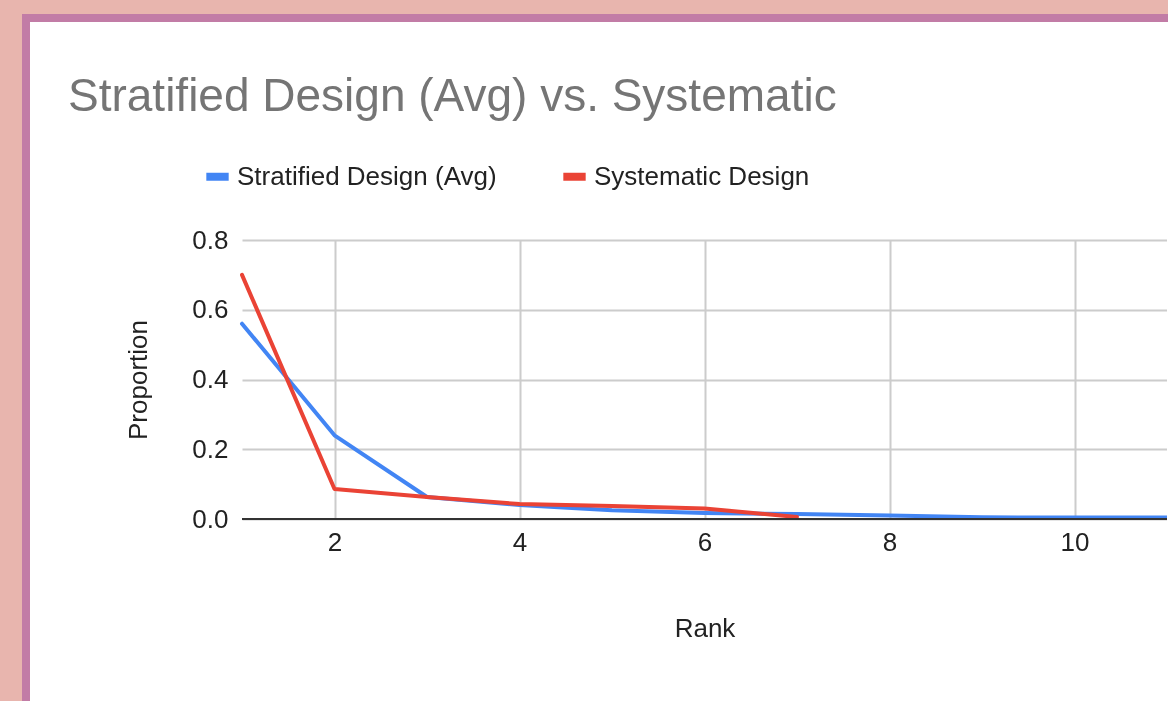 The height and width of the screenshot is (701, 1168). I want to click on x-tick-label: 10, so click(1075, 541).